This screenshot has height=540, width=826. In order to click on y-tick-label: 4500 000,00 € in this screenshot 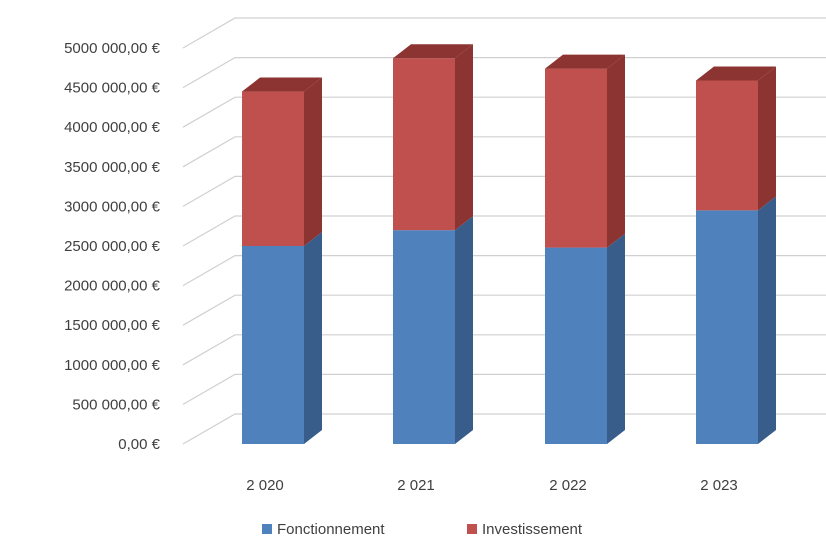, I will do `click(112, 88)`.